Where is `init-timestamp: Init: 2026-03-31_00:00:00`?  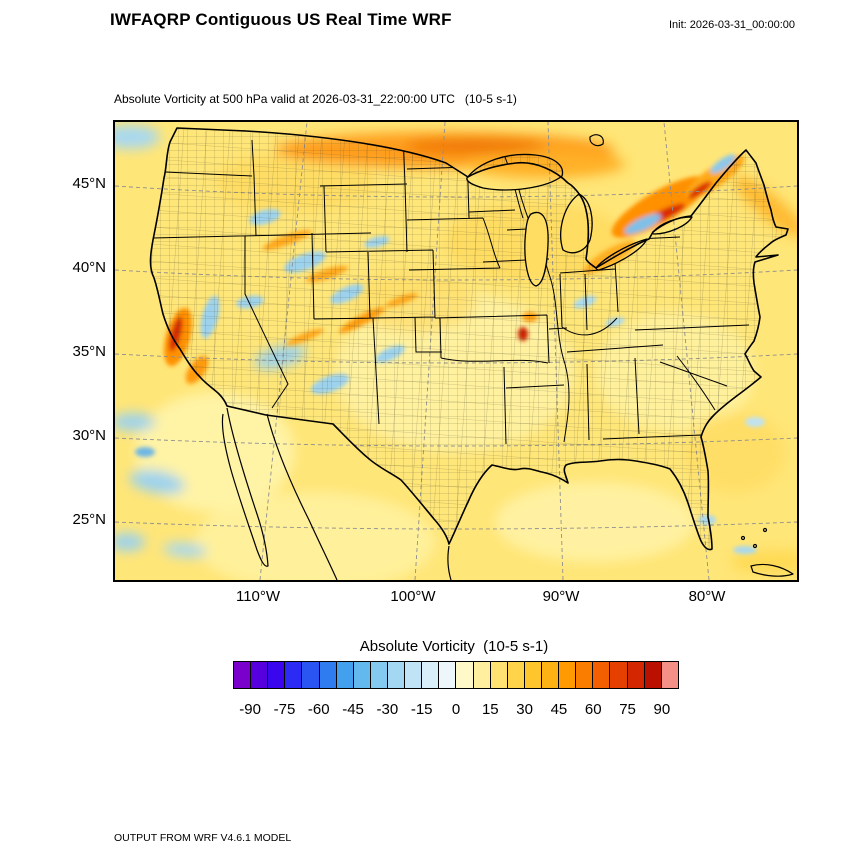 init-timestamp: Init: 2026-03-31_00:00:00 is located at coordinates (732, 25).